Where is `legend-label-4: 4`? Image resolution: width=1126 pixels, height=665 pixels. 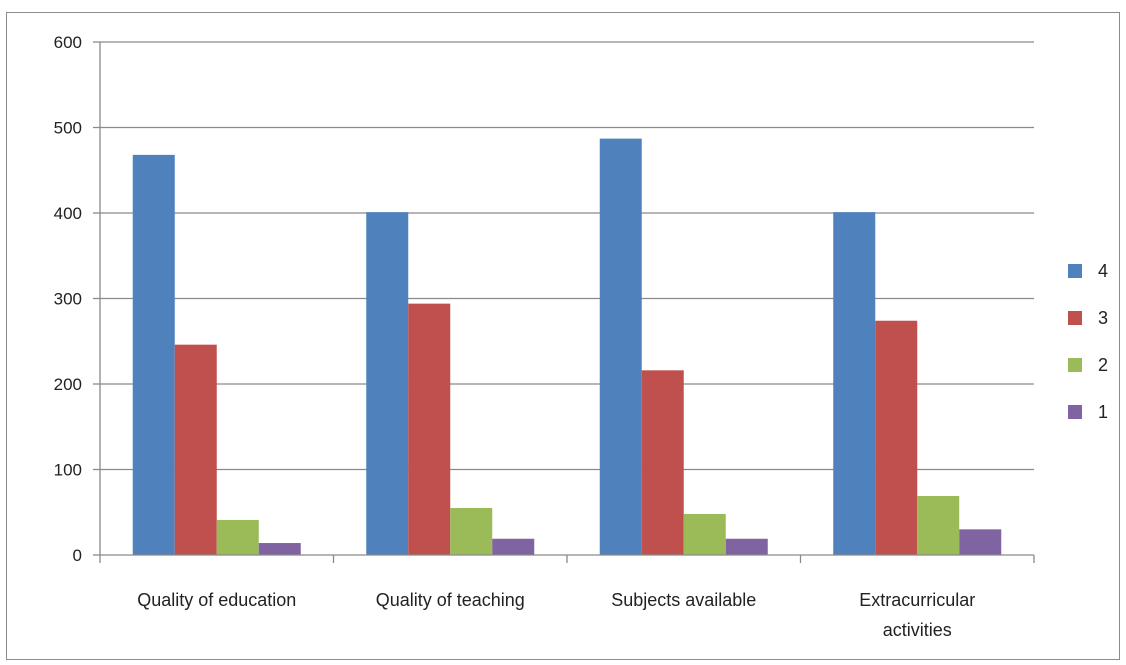 legend-label-4: 4 is located at coordinates (1103, 271).